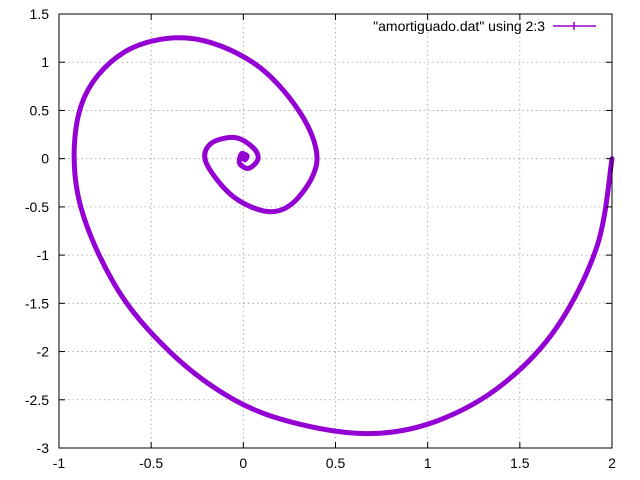 The image size is (640, 480). Describe the element at coordinates (520, 463) in the screenshot. I see `x-tick-label: 1.5` at that location.